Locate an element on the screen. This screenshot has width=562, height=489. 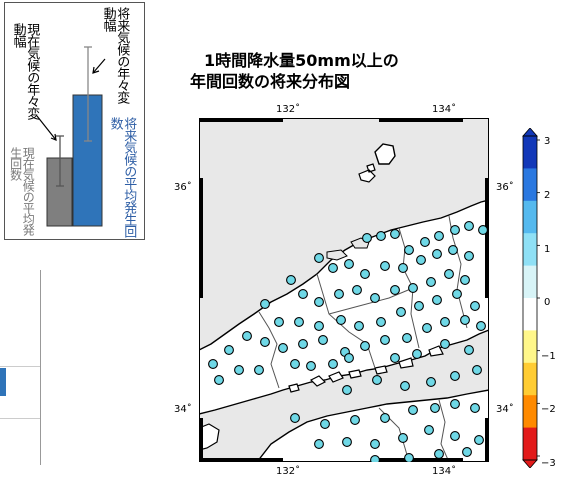
tick-top-132: 132˚ is located at coordinates (288, 109).